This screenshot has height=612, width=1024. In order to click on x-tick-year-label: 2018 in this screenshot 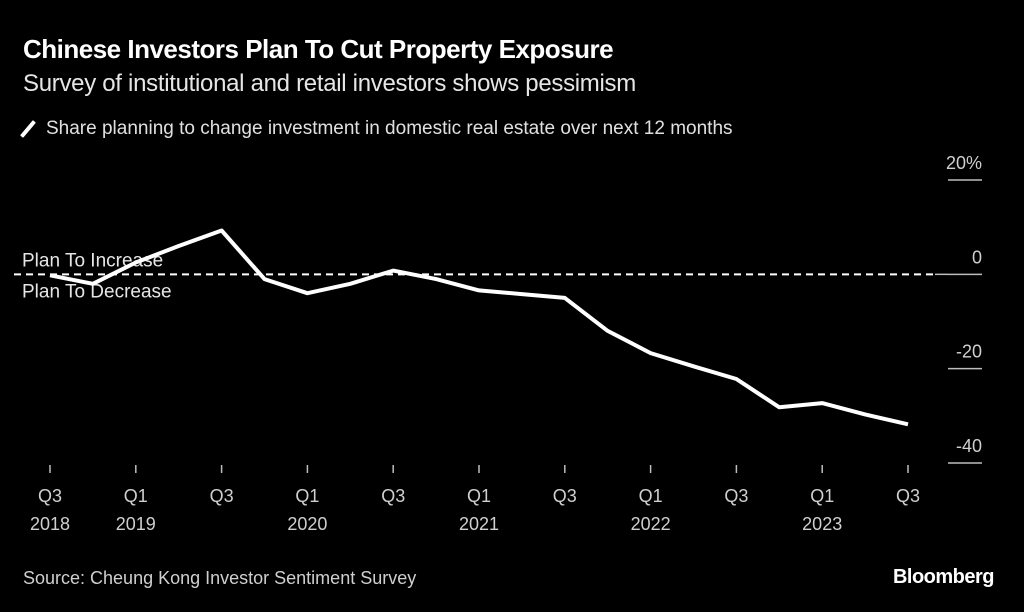, I will do `click(50, 524)`.